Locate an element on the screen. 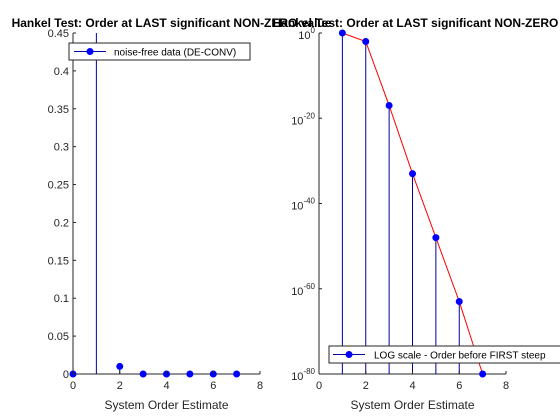 The image size is (560, 420). right-x-tick-label: 2 is located at coordinates (366, 386).